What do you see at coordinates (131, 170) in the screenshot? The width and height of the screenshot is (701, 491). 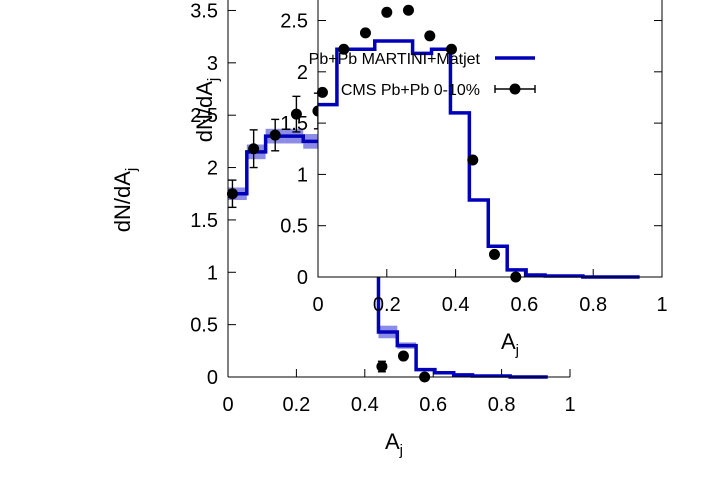 I see `main-y-axis-label-sub: j` at bounding box center [131, 170].